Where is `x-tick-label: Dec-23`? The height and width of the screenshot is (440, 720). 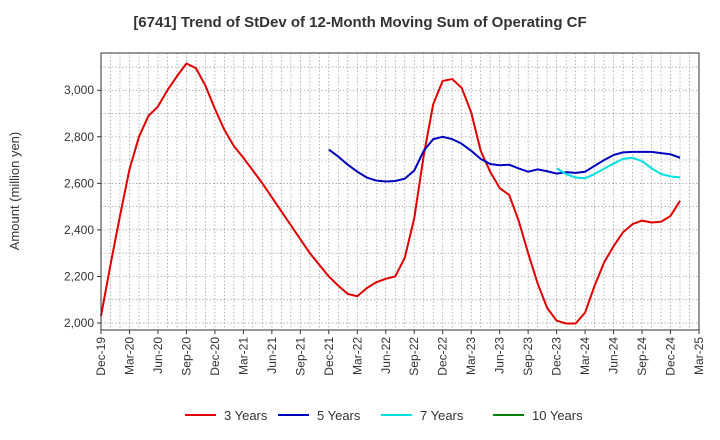 x-tick-label: Dec-23 is located at coordinates (557, 356).